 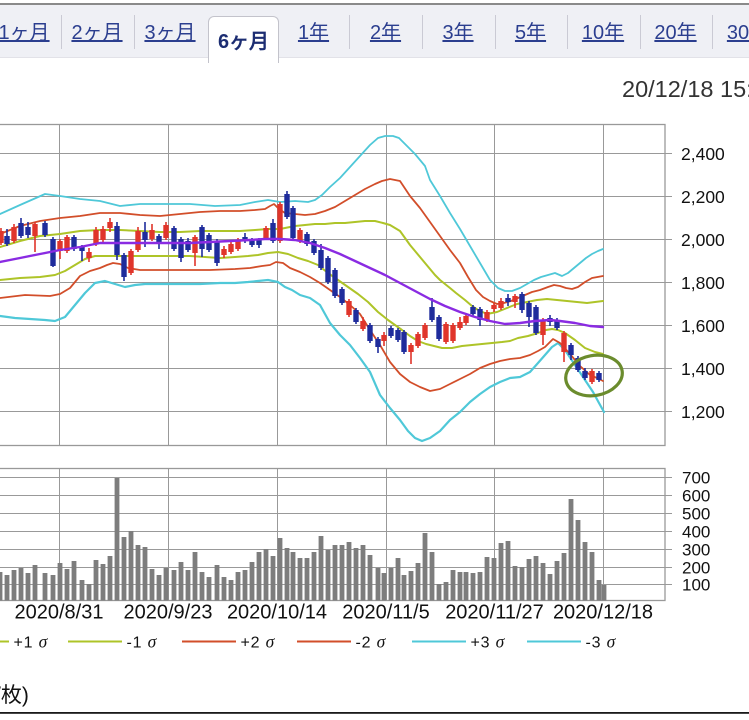 I want to click on svg-text: /枚), so click(x=14, y=695).